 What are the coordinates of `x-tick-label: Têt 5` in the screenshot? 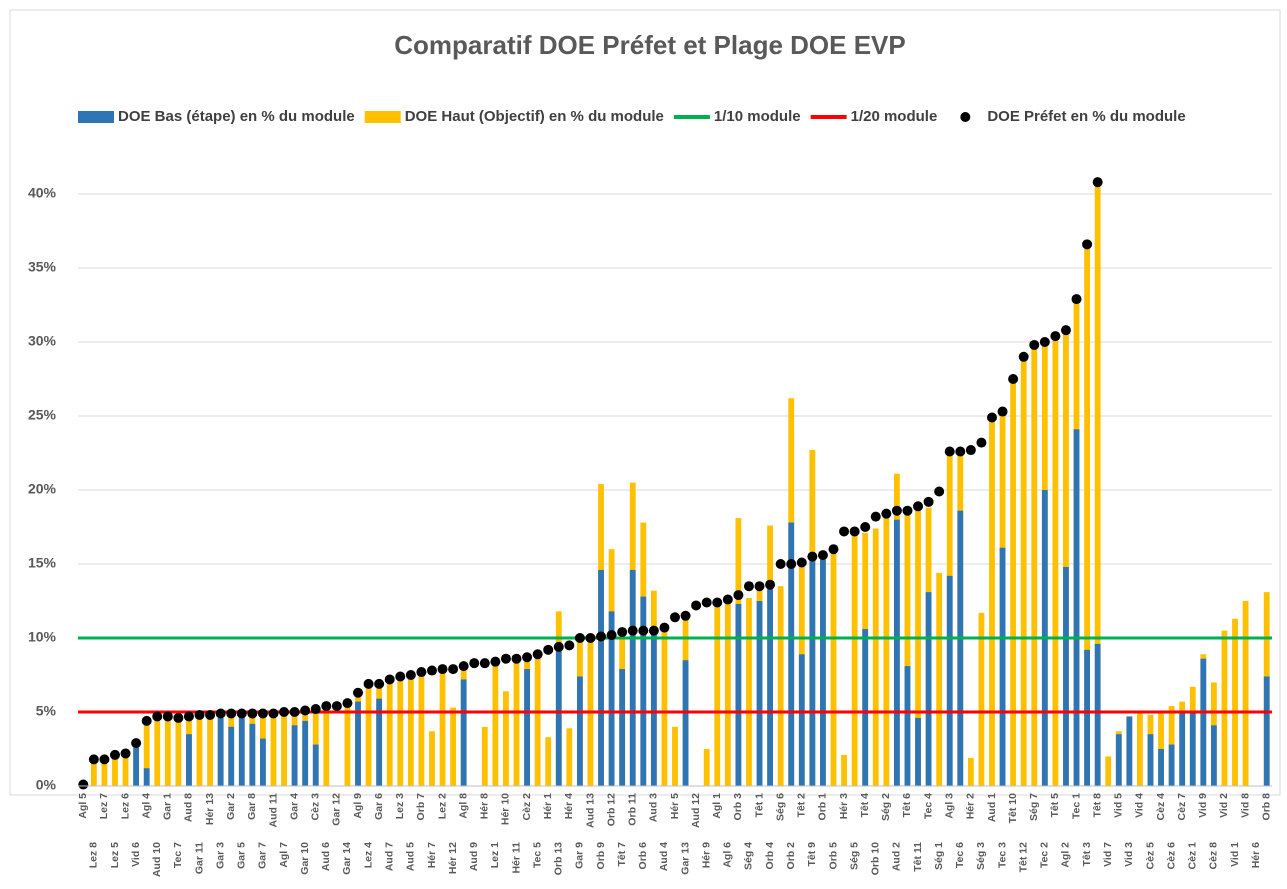 It's located at (1055, 805).